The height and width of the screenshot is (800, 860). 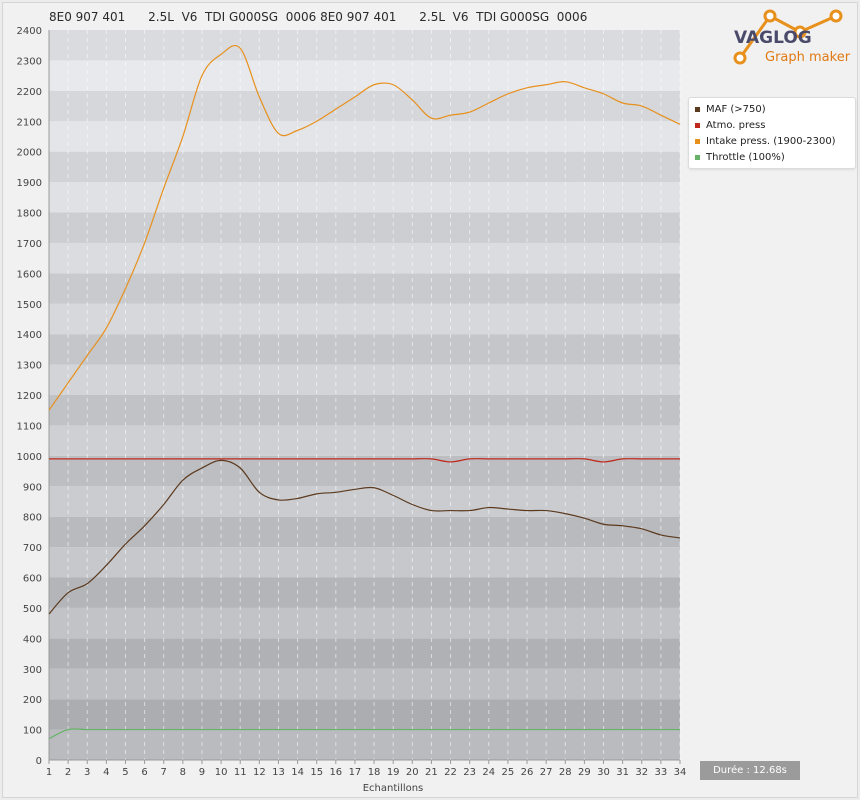 What do you see at coordinates (641, 772) in the screenshot?
I see `x-tick-label: 32` at bounding box center [641, 772].